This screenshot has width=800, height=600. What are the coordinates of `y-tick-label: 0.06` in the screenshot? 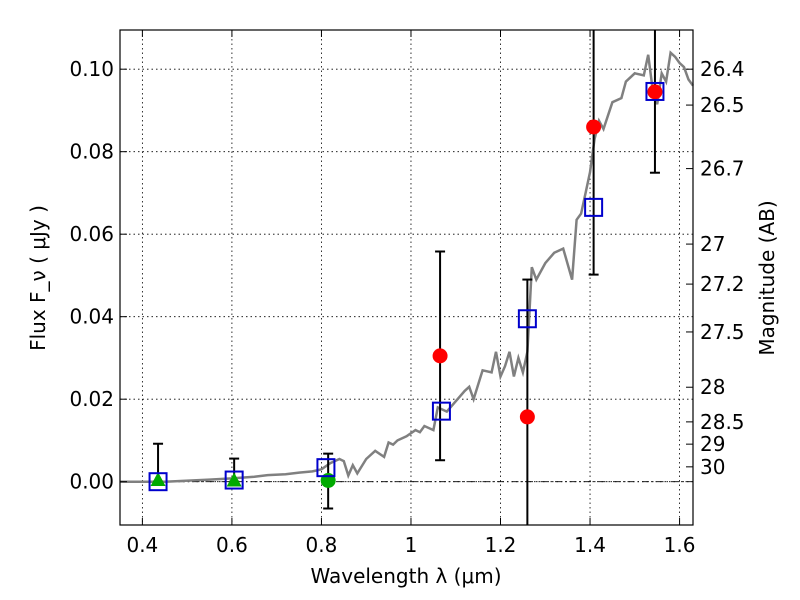 It's located at (91, 234).